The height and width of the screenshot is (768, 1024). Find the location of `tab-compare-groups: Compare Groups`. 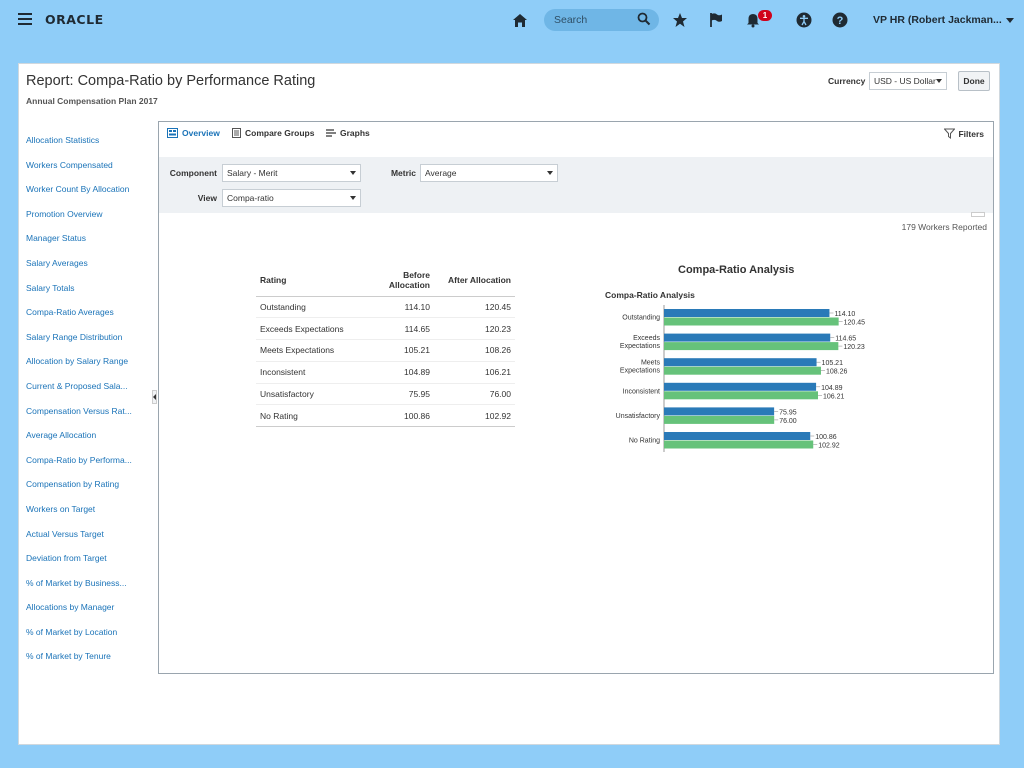

tab-compare-groups: Compare Groups is located at coordinates (273, 133).